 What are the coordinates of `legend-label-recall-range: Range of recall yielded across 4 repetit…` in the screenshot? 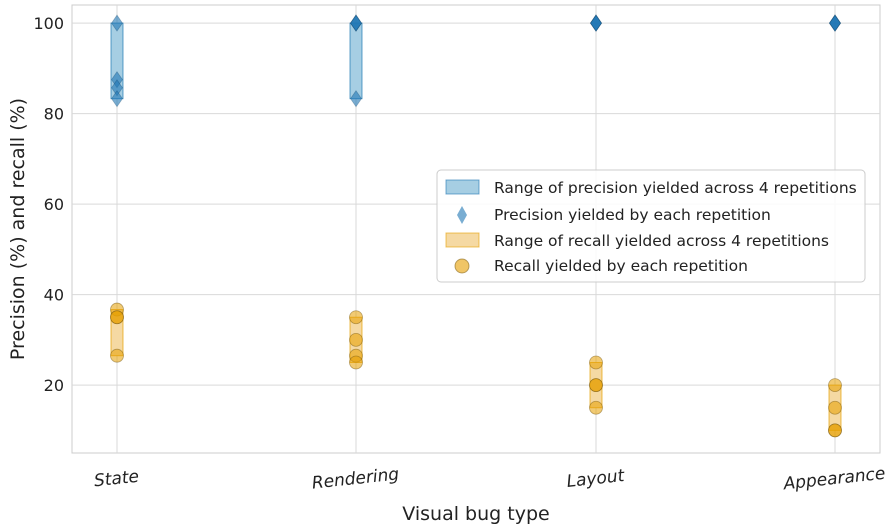 It's located at (661, 241).